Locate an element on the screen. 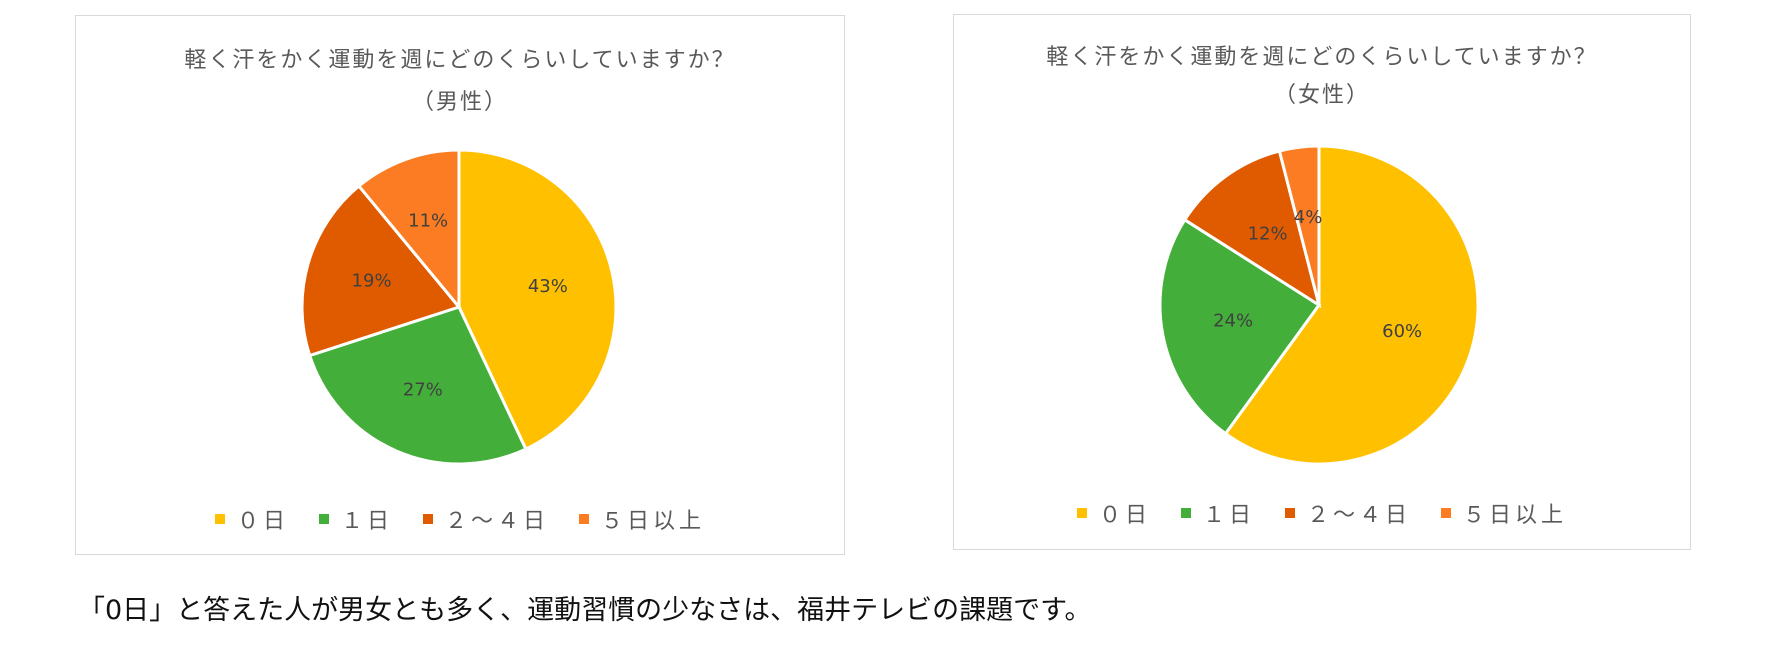 This screenshot has height=655, width=1772. chart-subtitle: （男性） is located at coordinates (459, 102).